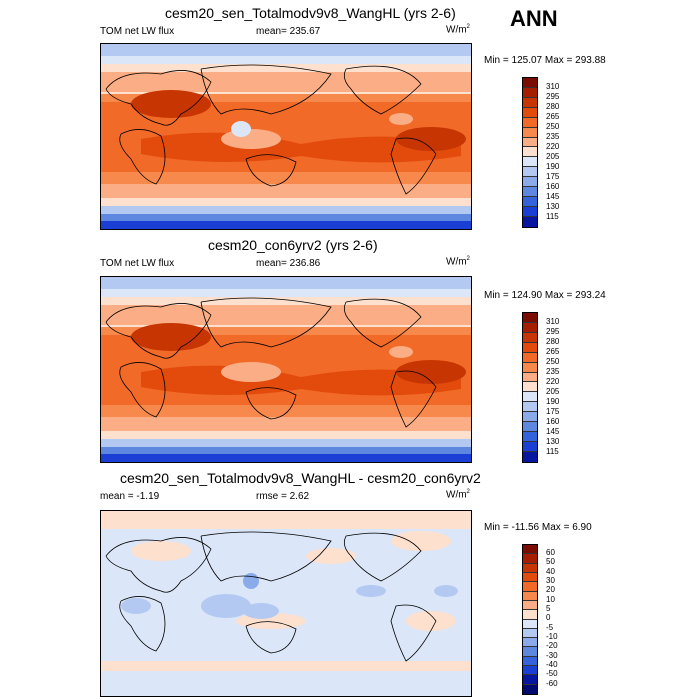 The width and height of the screenshot is (700, 700). Describe the element at coordinates (310, 13) in the screenshot. I see `panel1-title: cesm20_sen_Totalmodv9v8_WangHL (yrs 2-6)` at that location.